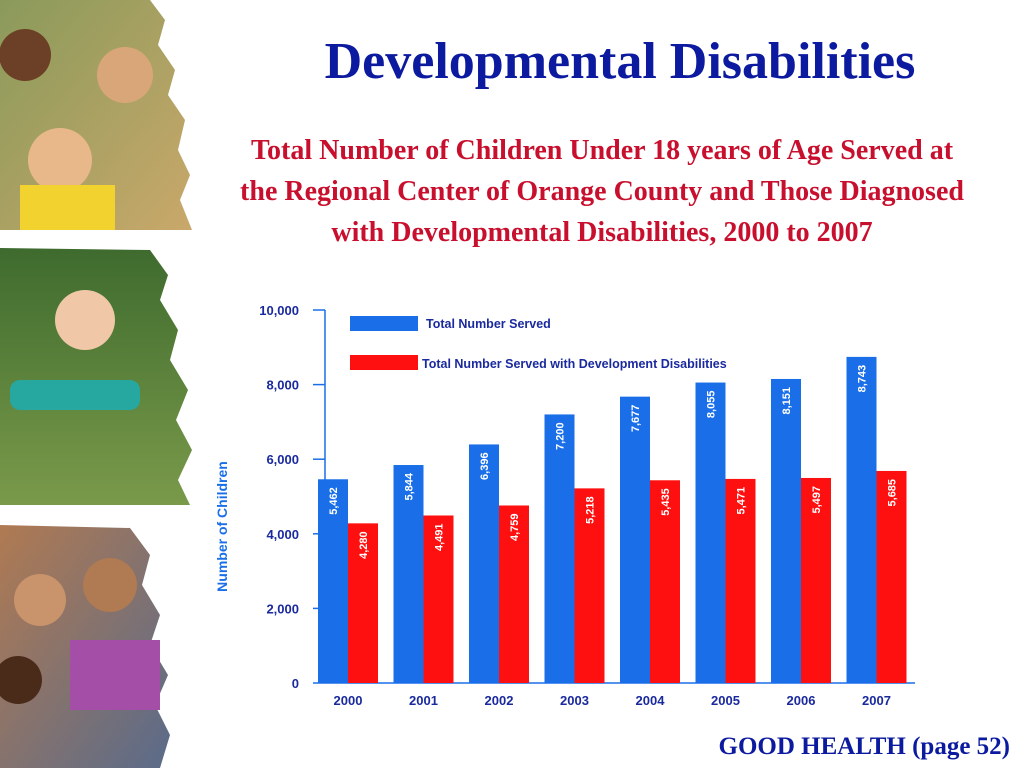 Image resolution: width=1024 pixels, height=768 pixels. What do you see at coordinates (561, 436) in the screenshot?
I see `data-label-total-served: 7,200` at bounding box center [561, 436].